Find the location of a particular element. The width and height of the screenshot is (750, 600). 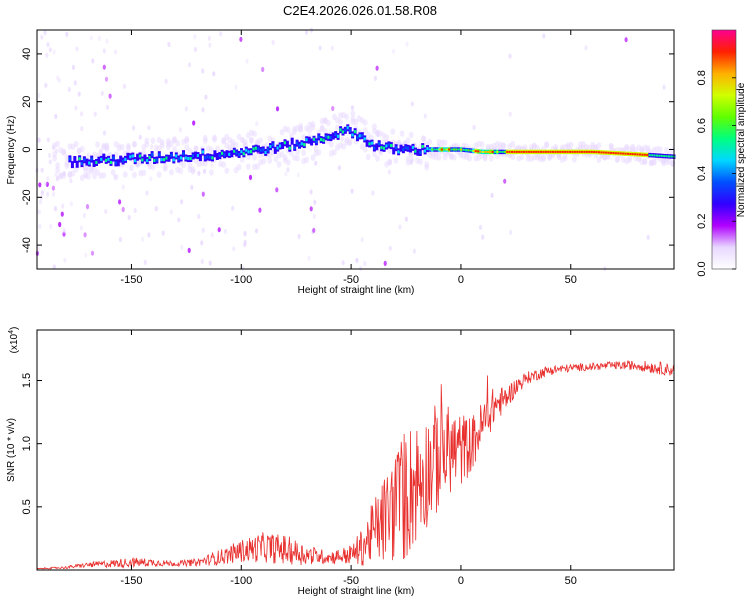

colorbar-tick-label: 0.8 is located at coordinates (702, 77).